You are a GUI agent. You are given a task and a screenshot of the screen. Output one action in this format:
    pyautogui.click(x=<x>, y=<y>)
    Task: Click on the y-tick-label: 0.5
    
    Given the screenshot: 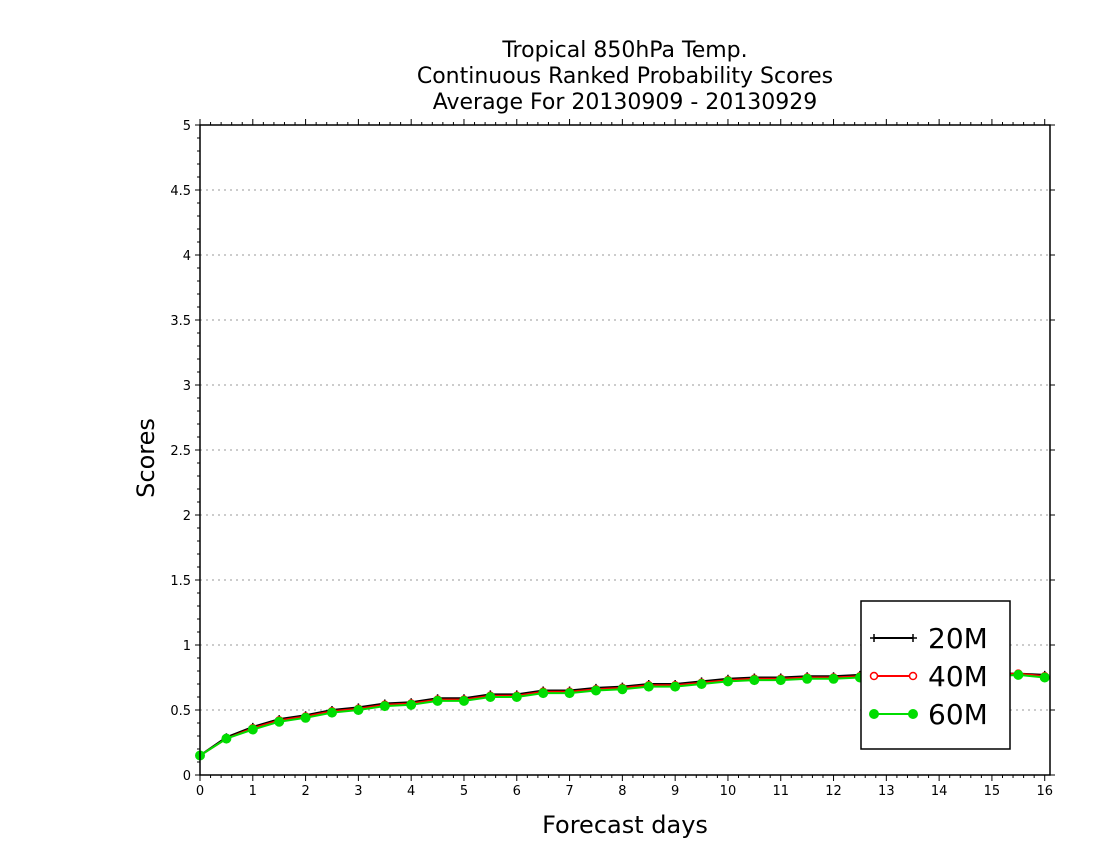 What is the action you would take?
    pyautogui.click(x=180, y=711)
    